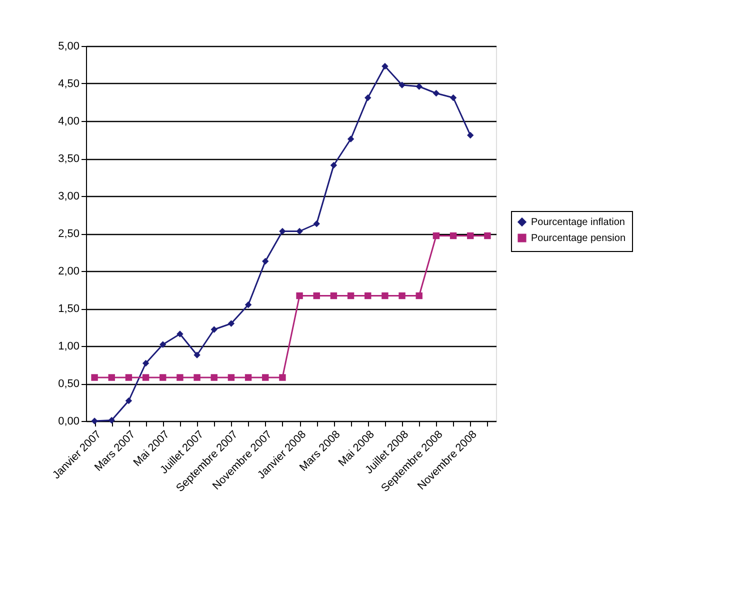 The width and height of the screenshot is (752, 589). I want to click on y-tick-label: 1,50, so click(69, 309).